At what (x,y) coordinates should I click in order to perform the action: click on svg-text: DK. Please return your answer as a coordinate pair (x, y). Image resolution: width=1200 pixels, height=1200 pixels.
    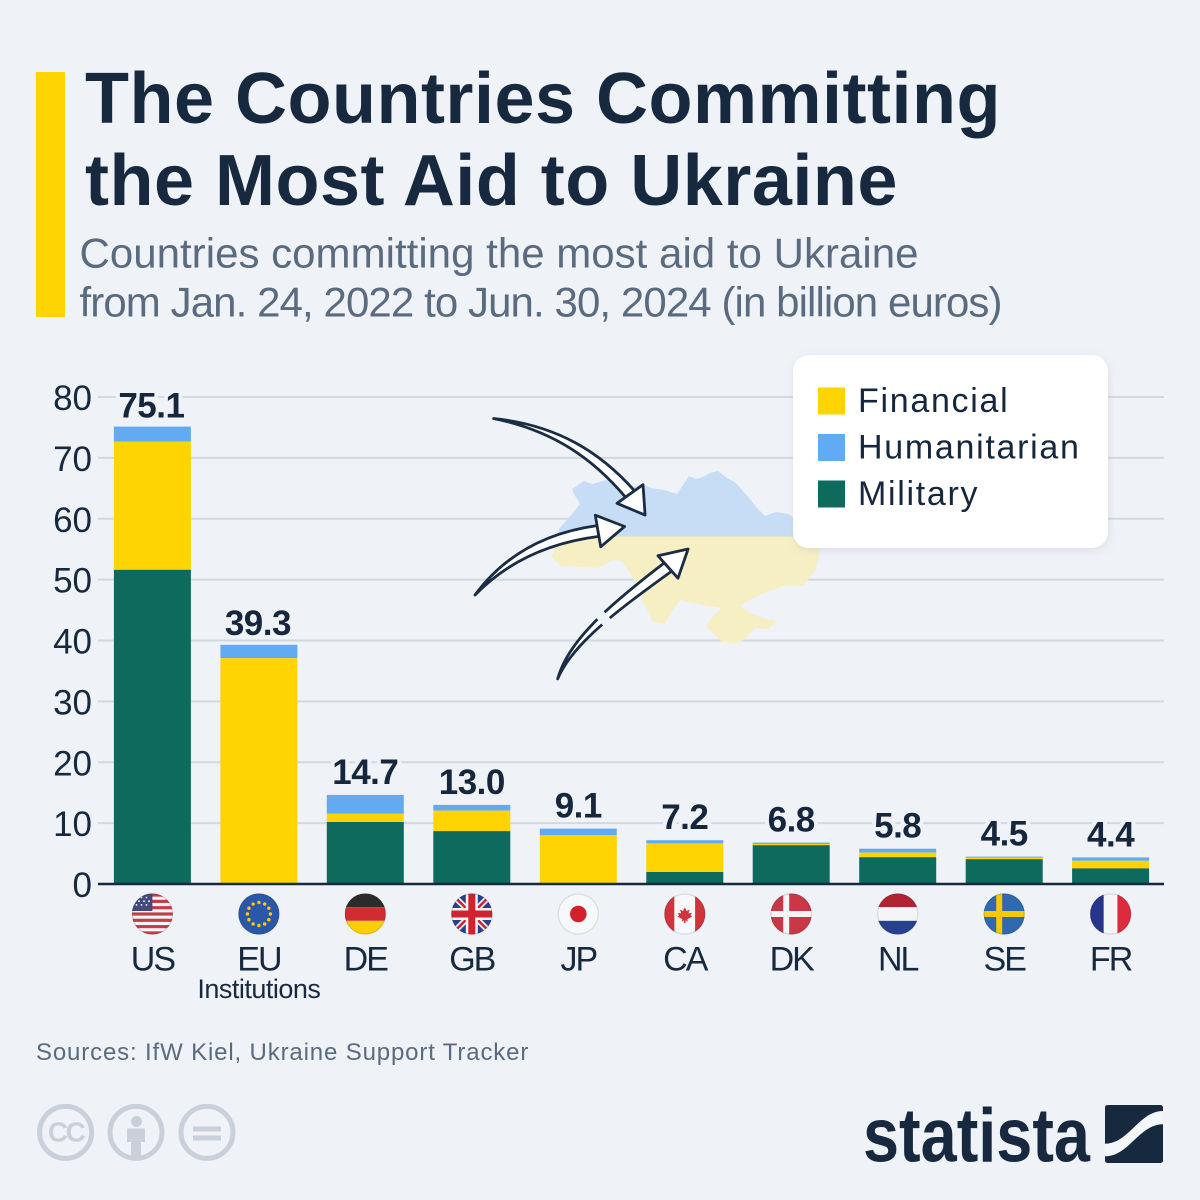
    Looking at the image, I should click on (793, 960).